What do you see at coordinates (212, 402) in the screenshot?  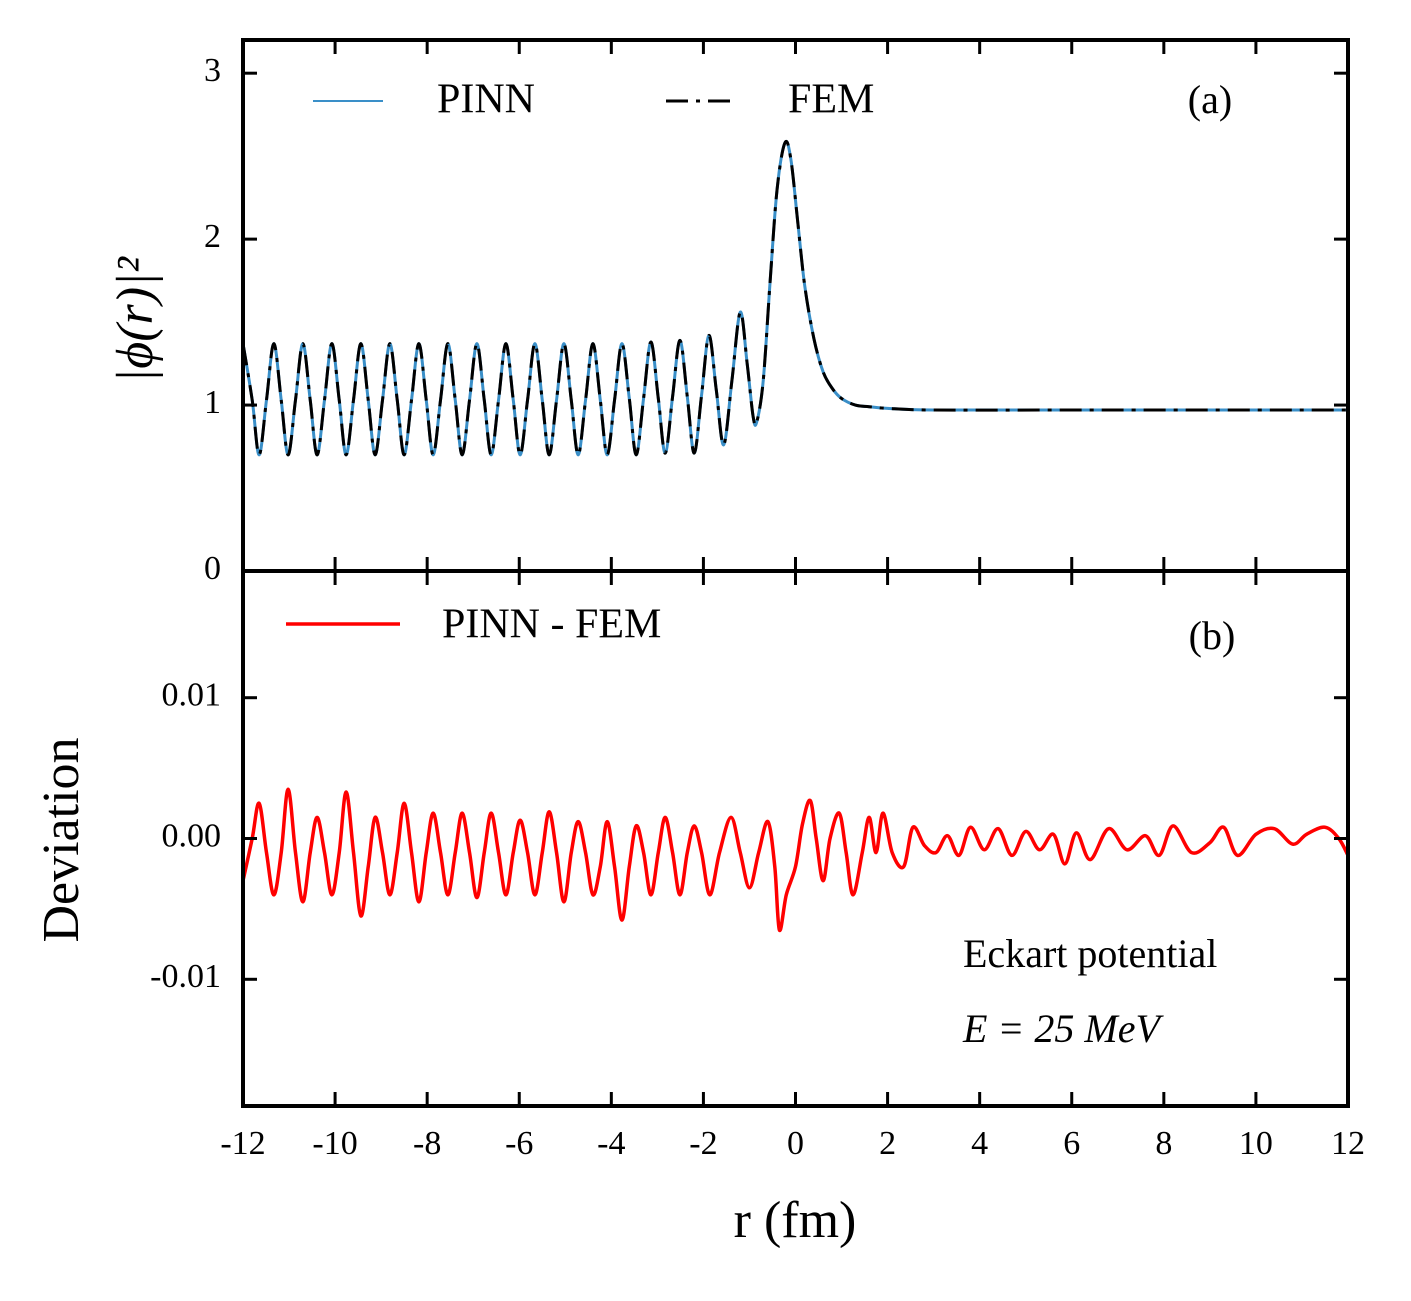 I see `y-tick-label: 1` at bounding box center [212, 402].